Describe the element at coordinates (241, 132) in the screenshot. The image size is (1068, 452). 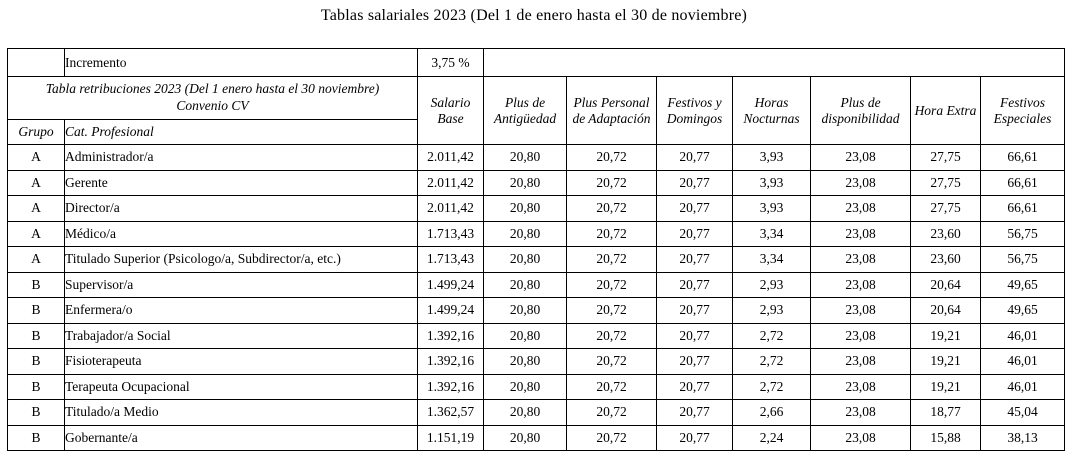
I see `cat-profesional-header-cell: Cat. Profesional` at that location.